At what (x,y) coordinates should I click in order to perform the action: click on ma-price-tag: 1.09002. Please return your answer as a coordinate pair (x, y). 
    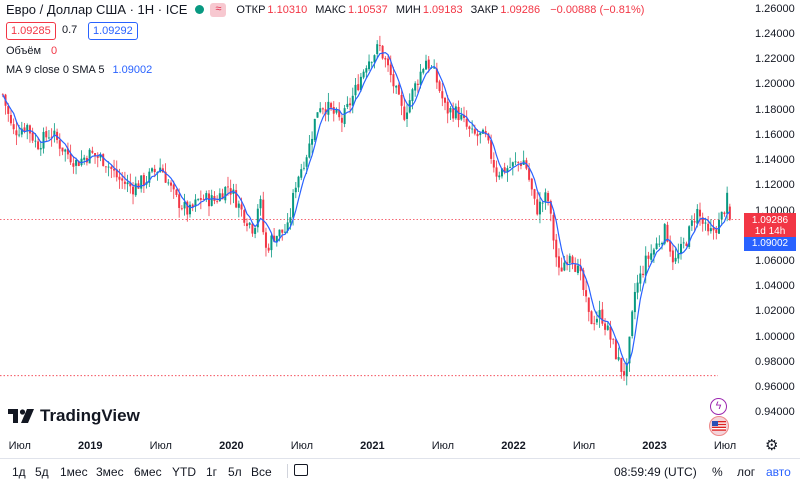
    Looking at the image, I should click on (770, 244).